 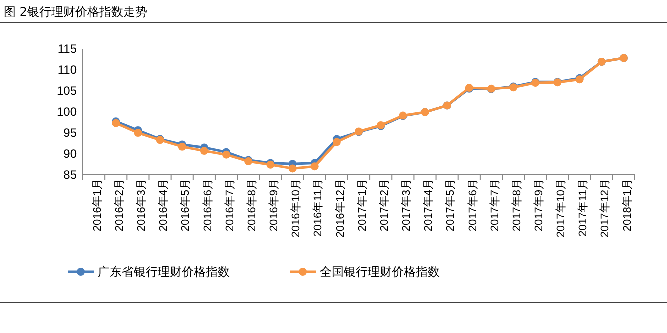 I want to click on y-tick-label: 95, so click(x=71, y=133).